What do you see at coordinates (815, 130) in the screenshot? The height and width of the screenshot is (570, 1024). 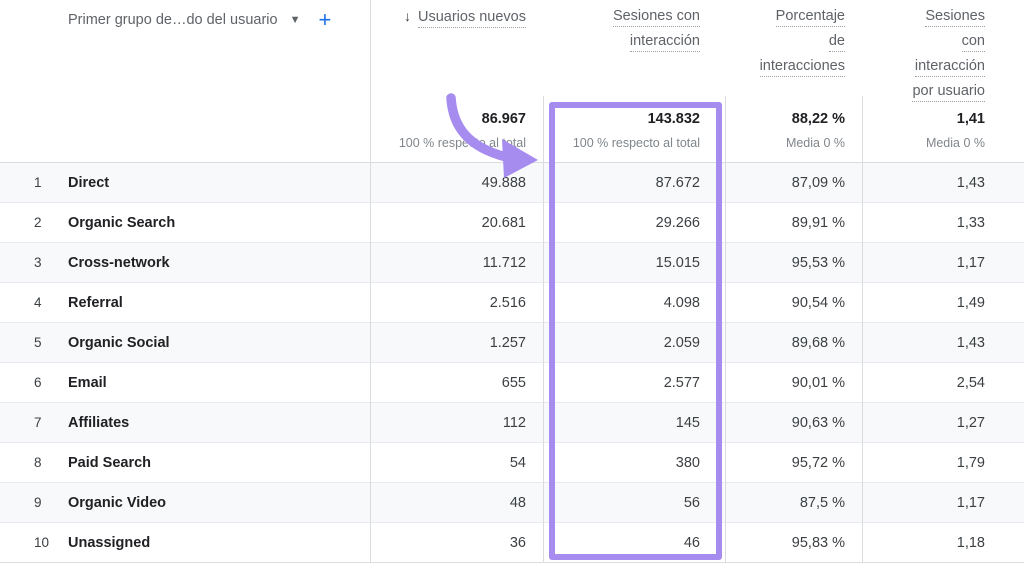 I see `column-total: 88,22 % Media 0 %` at bounding box center [815, 130].